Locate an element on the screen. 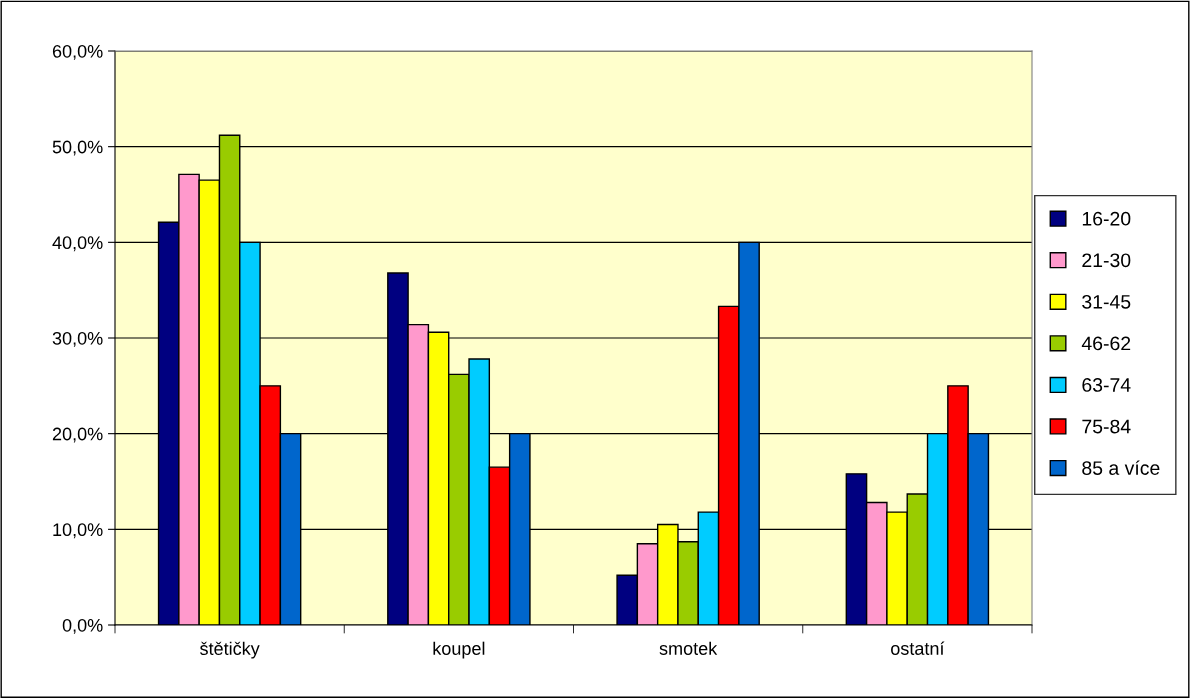  y-tick-label: 0,0% is located at coordinates (82, 626).